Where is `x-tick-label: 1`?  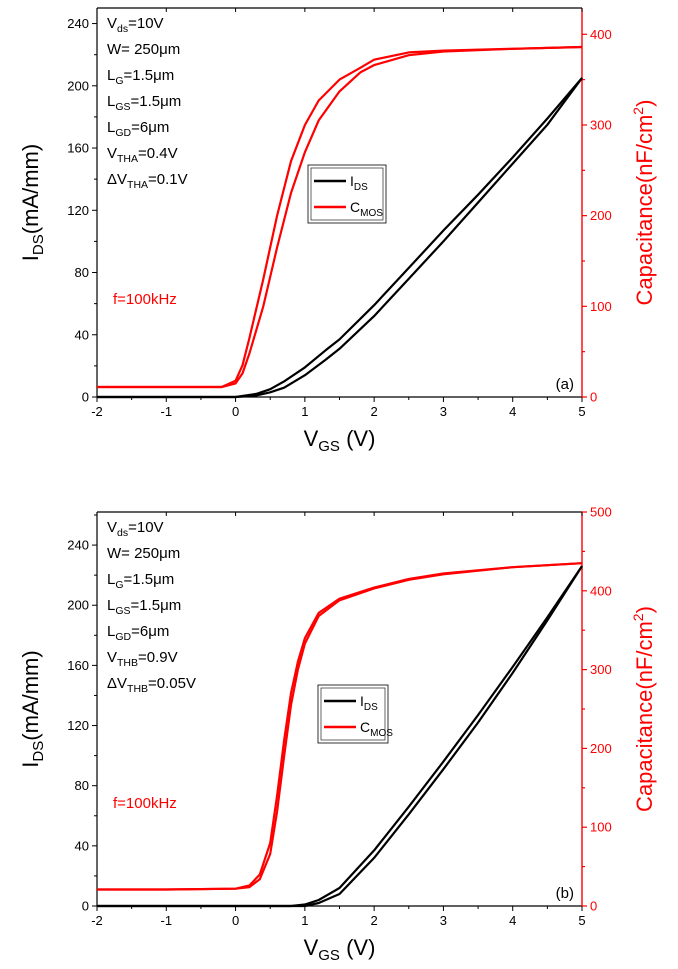 x-tick-label: 1 is located at coordinates (304, 920).